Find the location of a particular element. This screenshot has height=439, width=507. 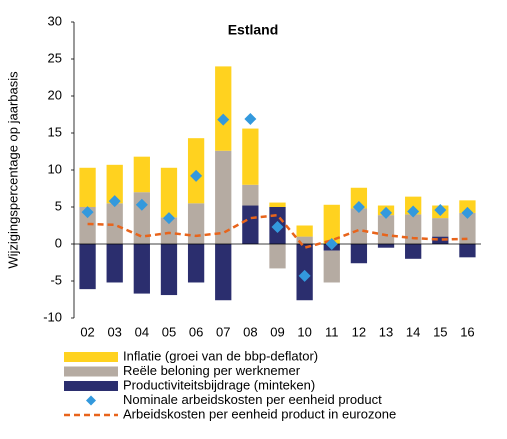

x-tick-label: 10 is located at coordinates (304, 331).